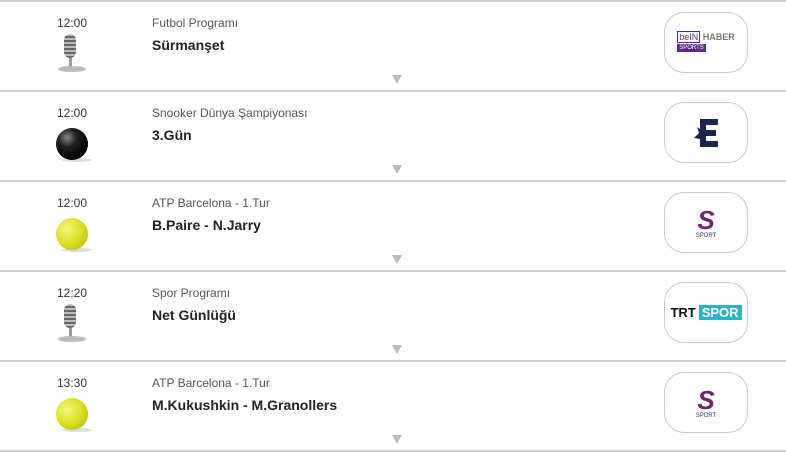  Describe the element at coordinates (689, 37) in the screenshot. I see `logo-text: beIN` at that location.